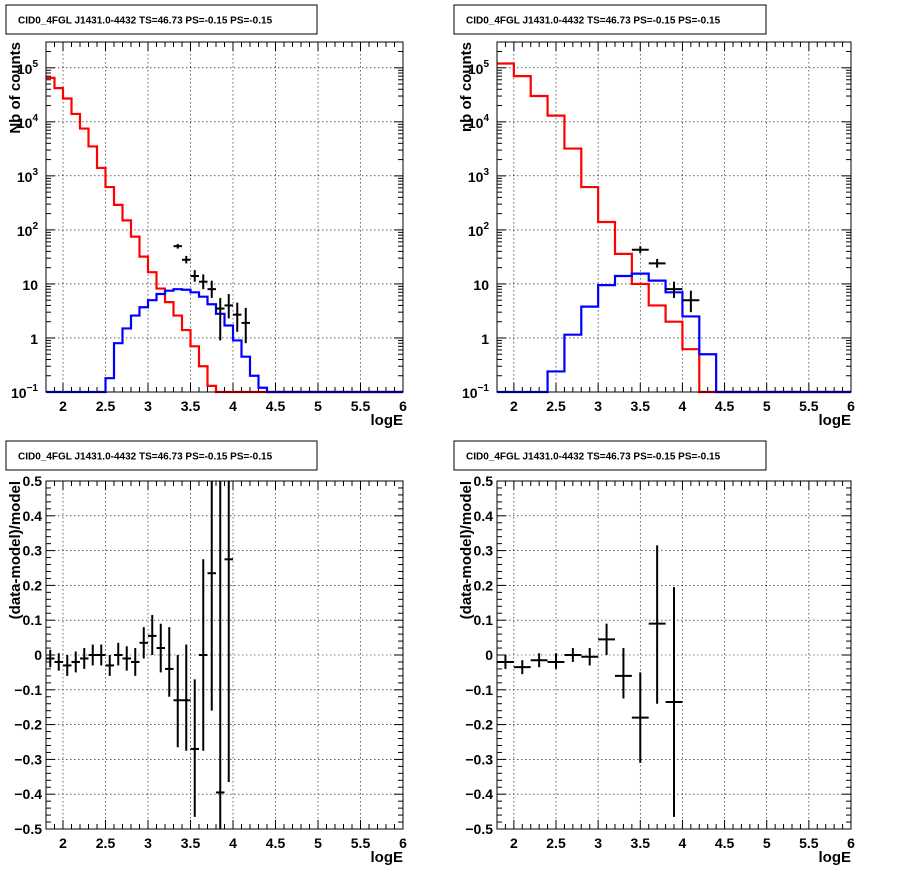 The height and width of the screenshot is (875, 898). What do you see at coordinates (33, 516) in the screenshot?
I see `y-tick-label: 0.4` at bounding box center [33, 516].